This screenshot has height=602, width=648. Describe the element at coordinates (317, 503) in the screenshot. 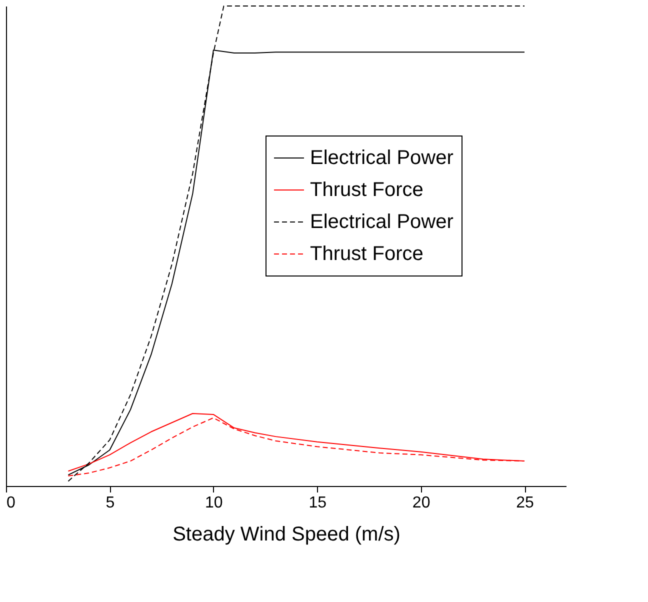

I see `x-tick-label: 15` at that location.